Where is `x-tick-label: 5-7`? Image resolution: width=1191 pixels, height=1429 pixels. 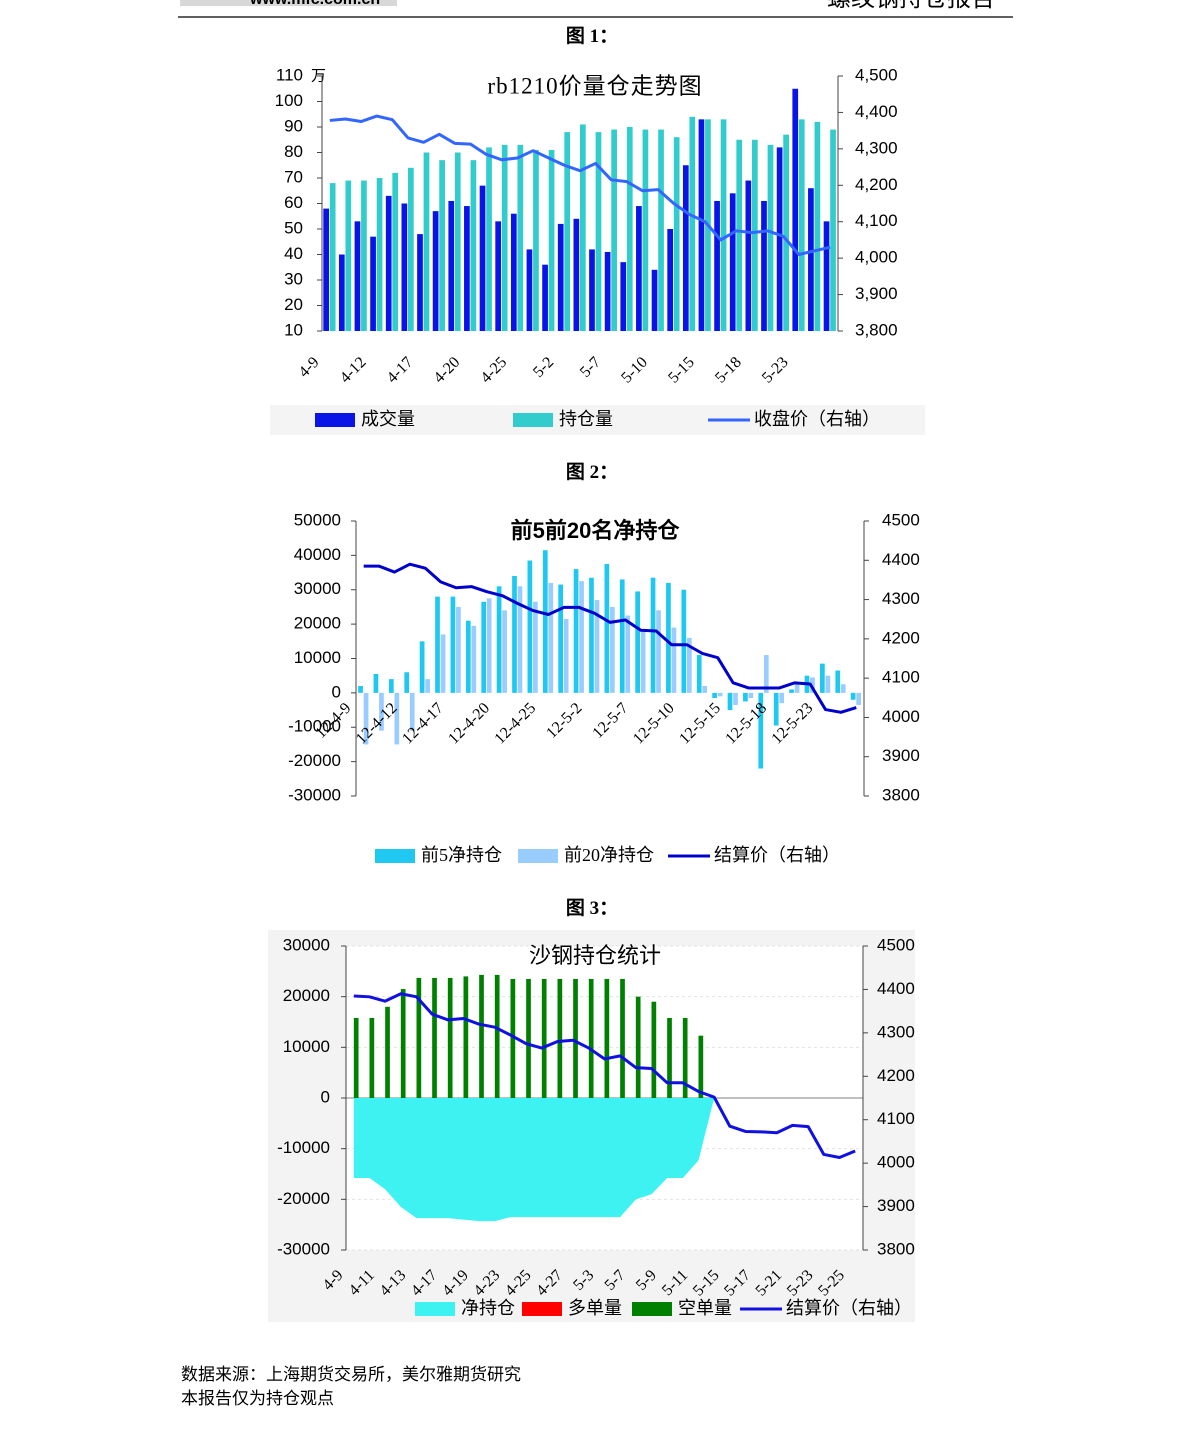
x-tick-label: 5-7 is located at coordinates (590, 367).